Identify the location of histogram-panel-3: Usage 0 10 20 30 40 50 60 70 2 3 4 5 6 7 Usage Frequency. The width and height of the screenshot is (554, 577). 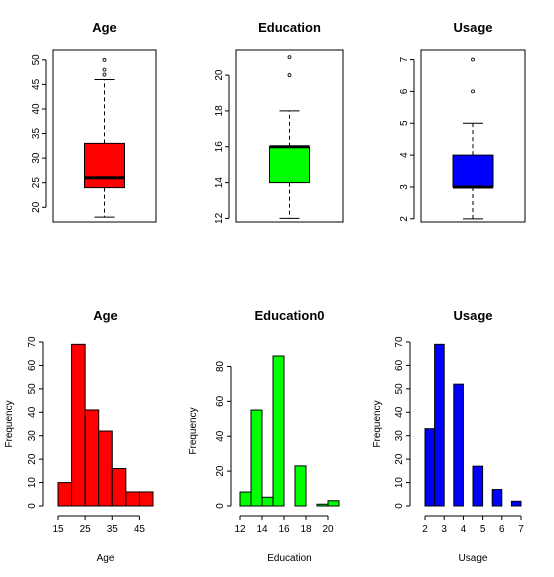
(448, 436).